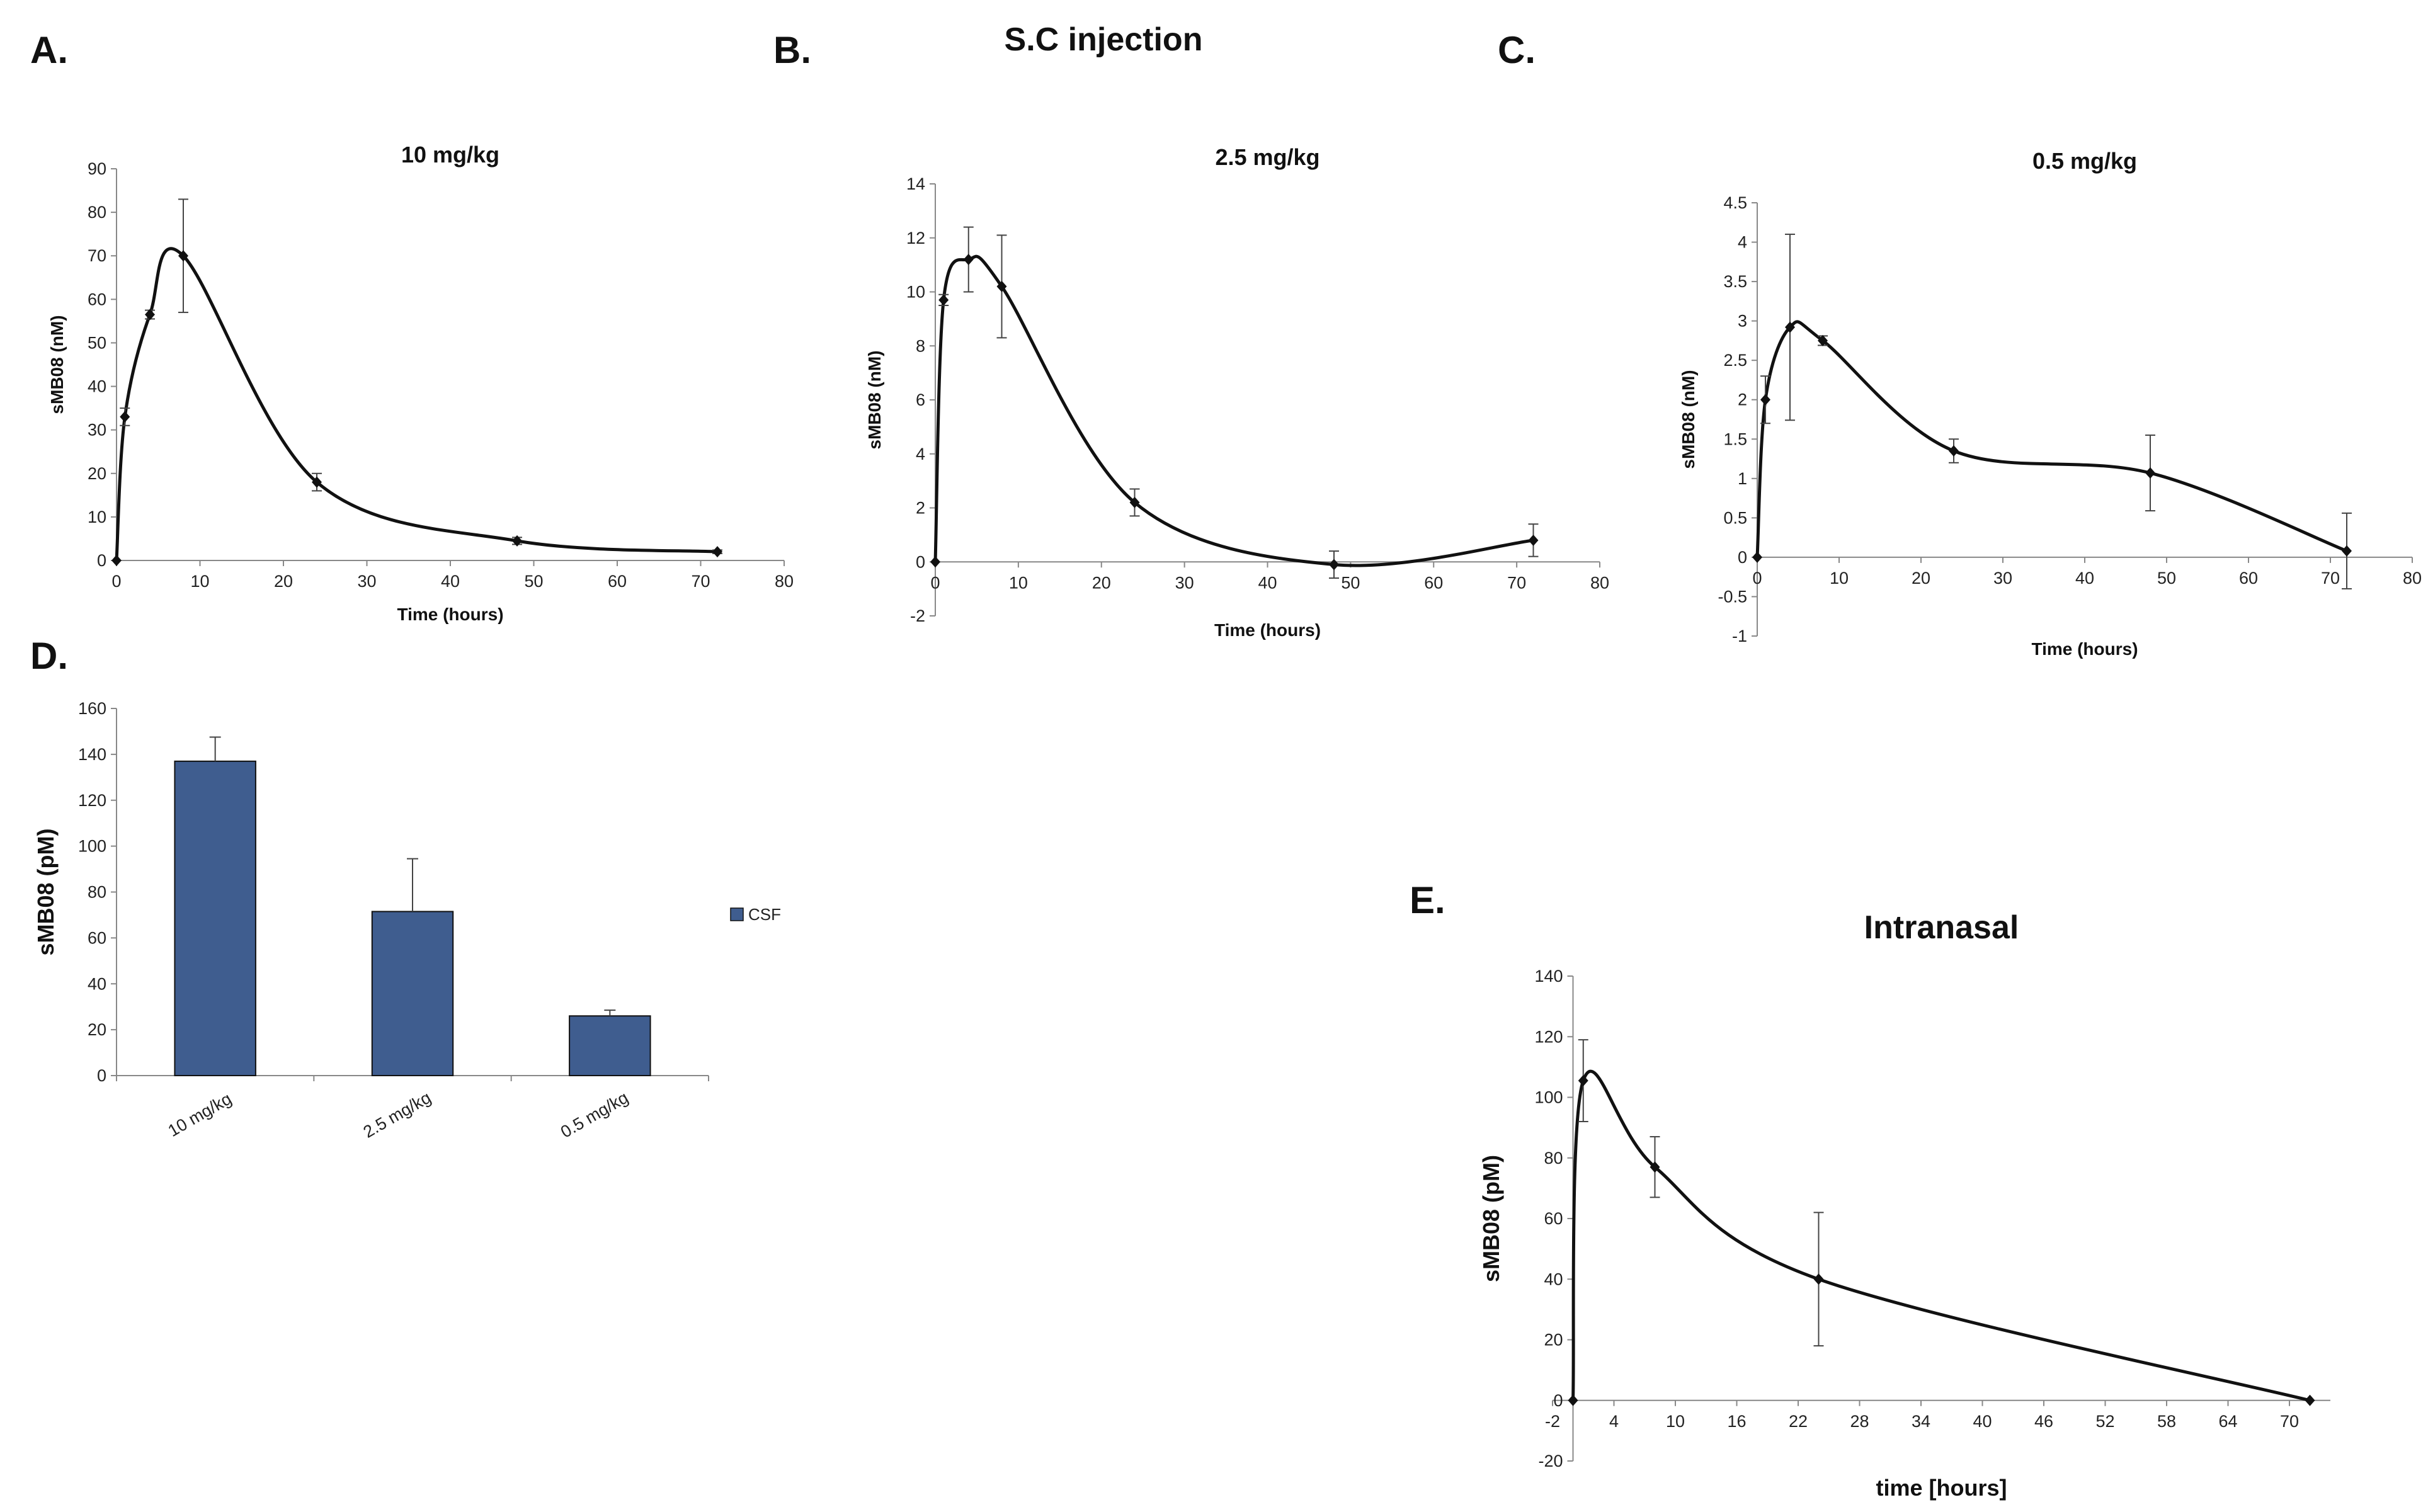 This screenshot has width=2428, height=1512. I want to click on chart-c-x-tick-label: 70, so click(2330, 579).